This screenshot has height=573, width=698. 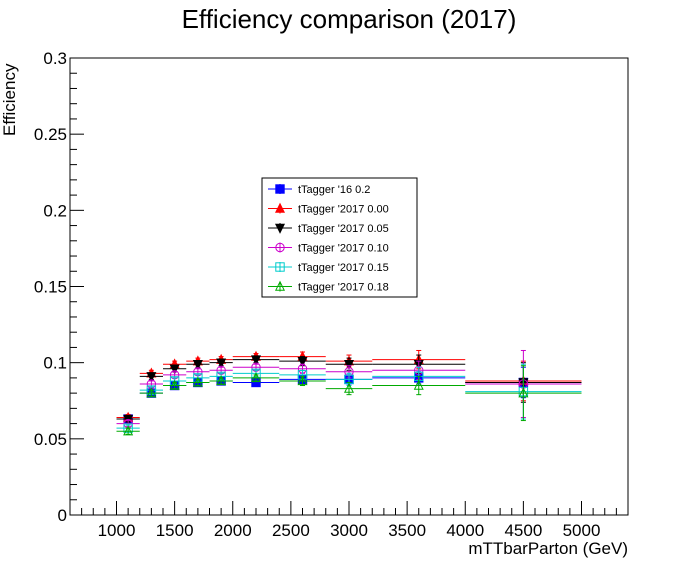 What do you see at coordinates (465, 530) in the screenshot?
I see `x-tick-label: 4000` at bounding box center [465, 530].